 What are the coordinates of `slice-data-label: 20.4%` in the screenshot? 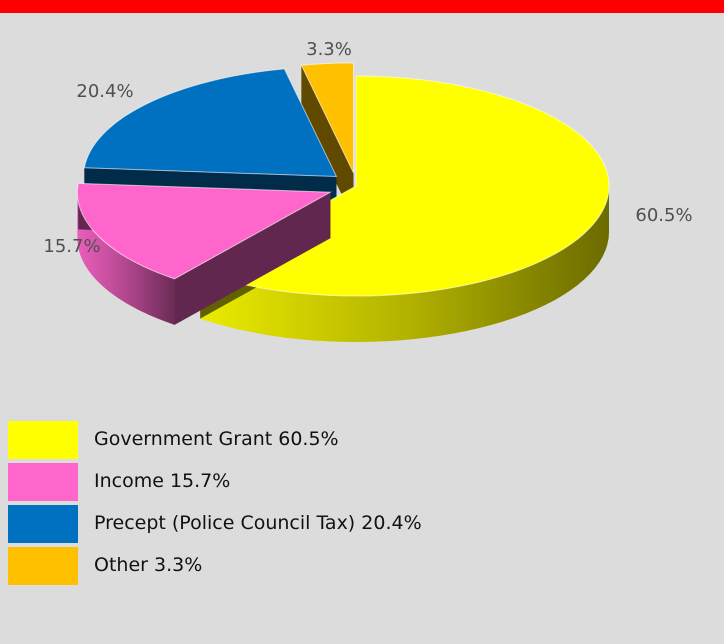 It's located at (104, 91).